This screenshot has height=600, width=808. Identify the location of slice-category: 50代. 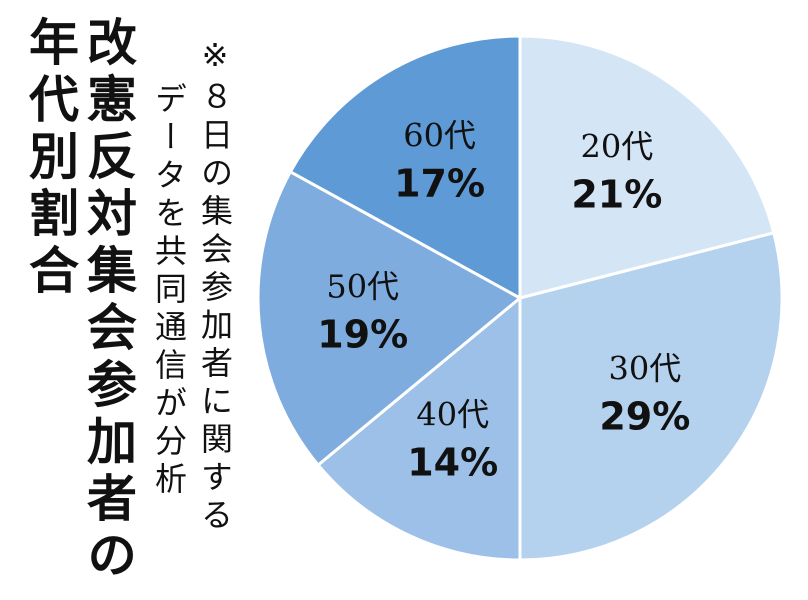
(362, 286).